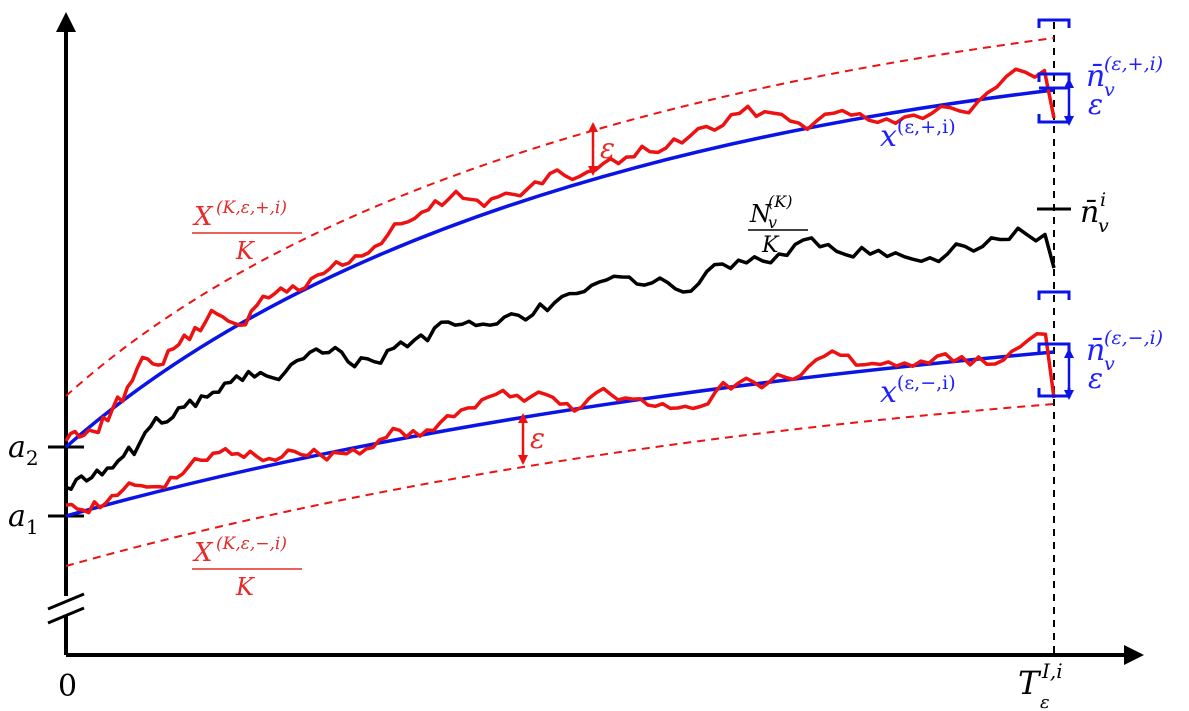 The width and height of the screenshot is (1189, 711). Describe the element at coordinates (1095, 104) in the screenshot. I see `epsilon-label-right-upper: ε` at that location.